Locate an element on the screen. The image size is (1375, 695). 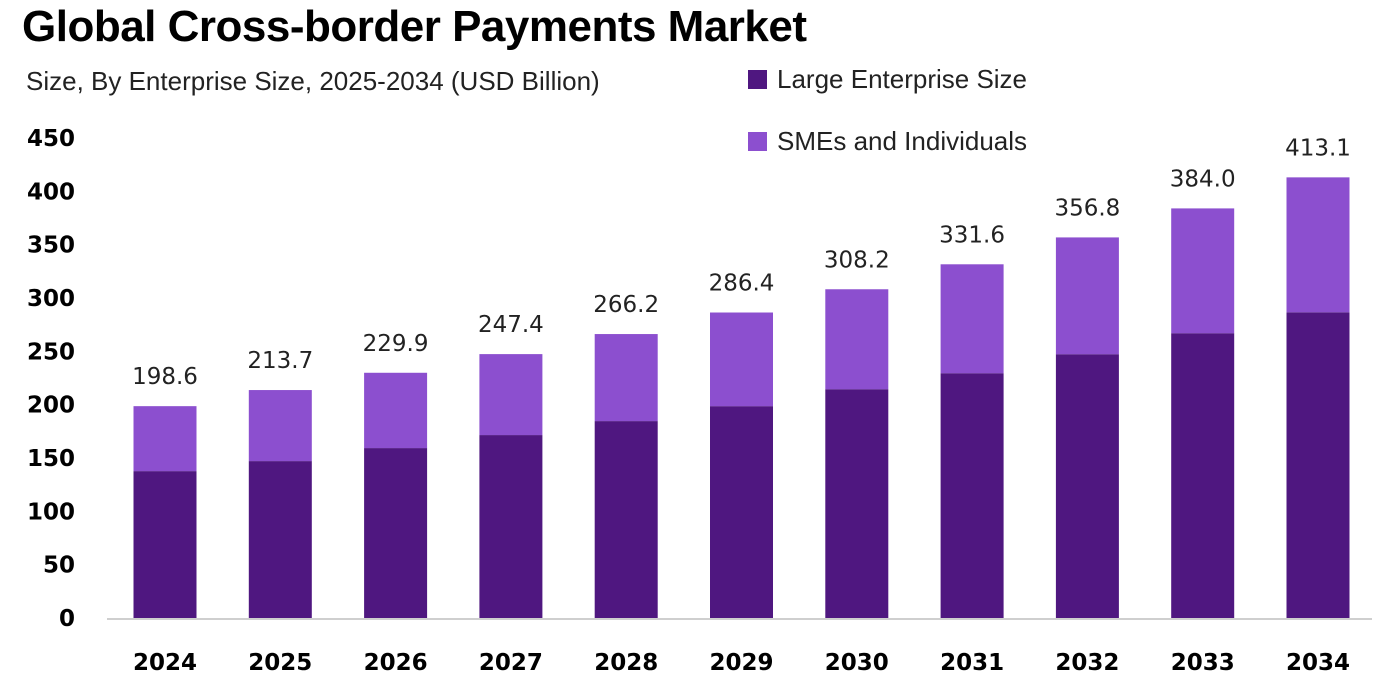
chart-title: Global Cross-border Payments Market is located at coordinates (414, 26).